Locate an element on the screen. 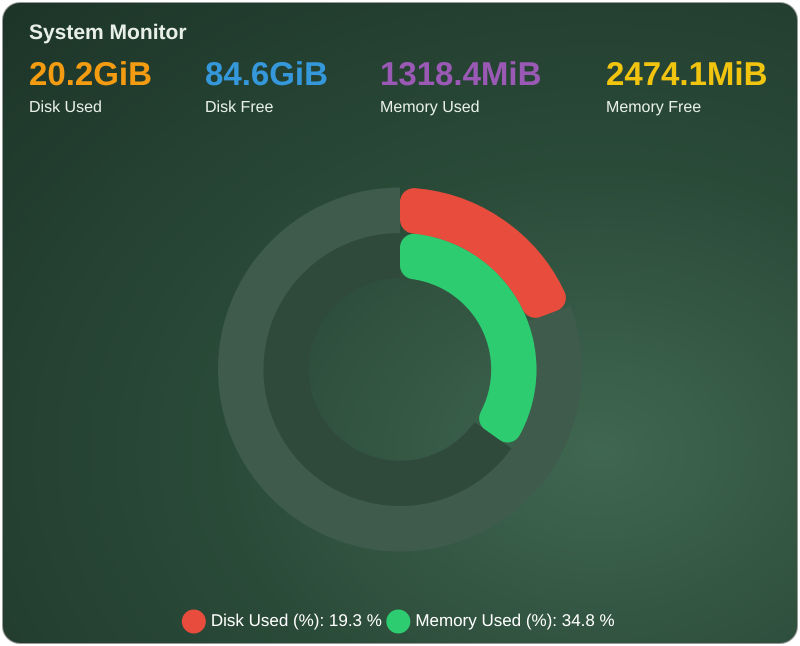 The width and height of the screenshot is (800, 646). category-label: Memory Used is located at coordinates (430, 108).